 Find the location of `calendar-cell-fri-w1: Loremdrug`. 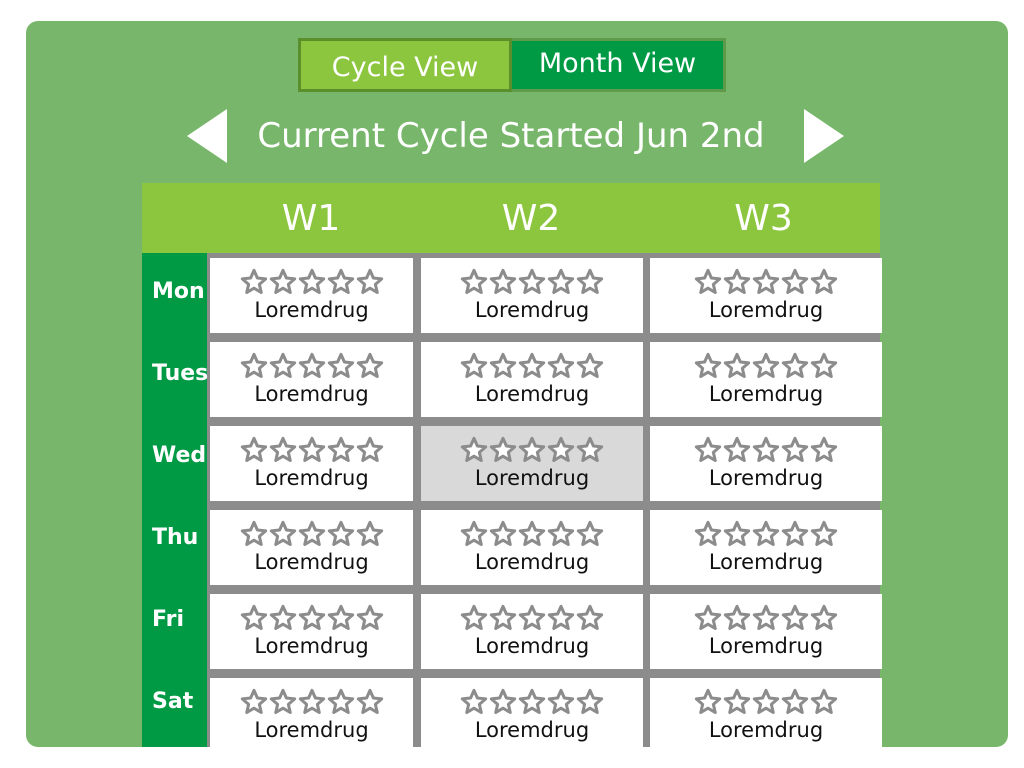

calendar-cell-fri-w1: Loremdrug is located at coordinates (311, 631).